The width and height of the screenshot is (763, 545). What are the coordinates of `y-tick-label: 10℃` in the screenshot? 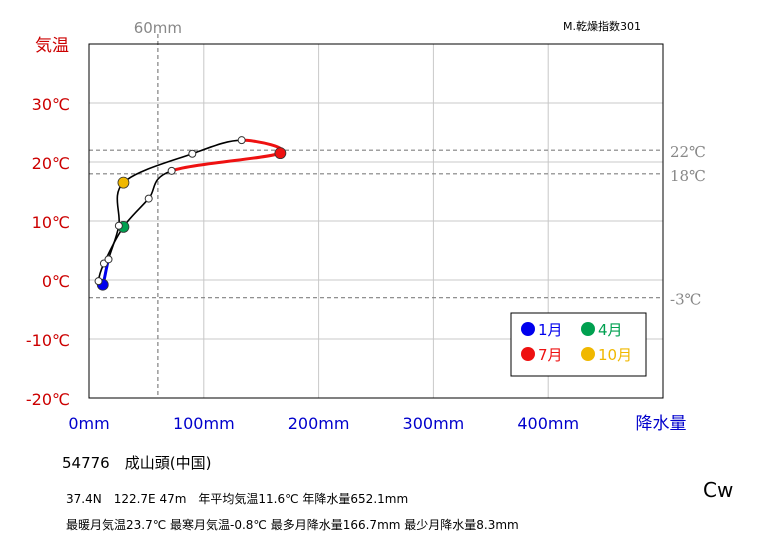 It's located at (51, 222).